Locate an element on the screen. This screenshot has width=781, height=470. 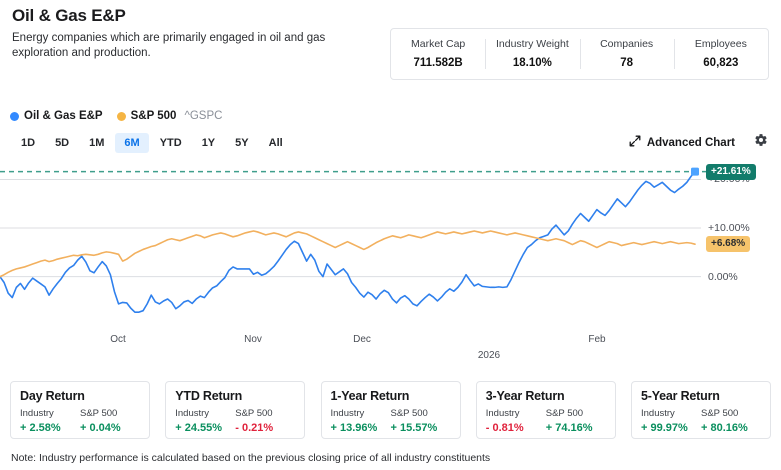
range-tab-all: All is located at coordinates (275, 143).